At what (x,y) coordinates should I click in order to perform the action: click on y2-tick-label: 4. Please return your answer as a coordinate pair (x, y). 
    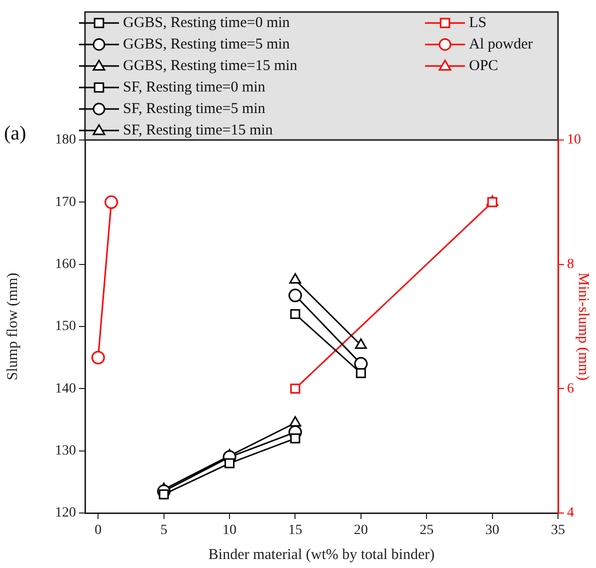
    Looking at the image, I should click on (570, 513).